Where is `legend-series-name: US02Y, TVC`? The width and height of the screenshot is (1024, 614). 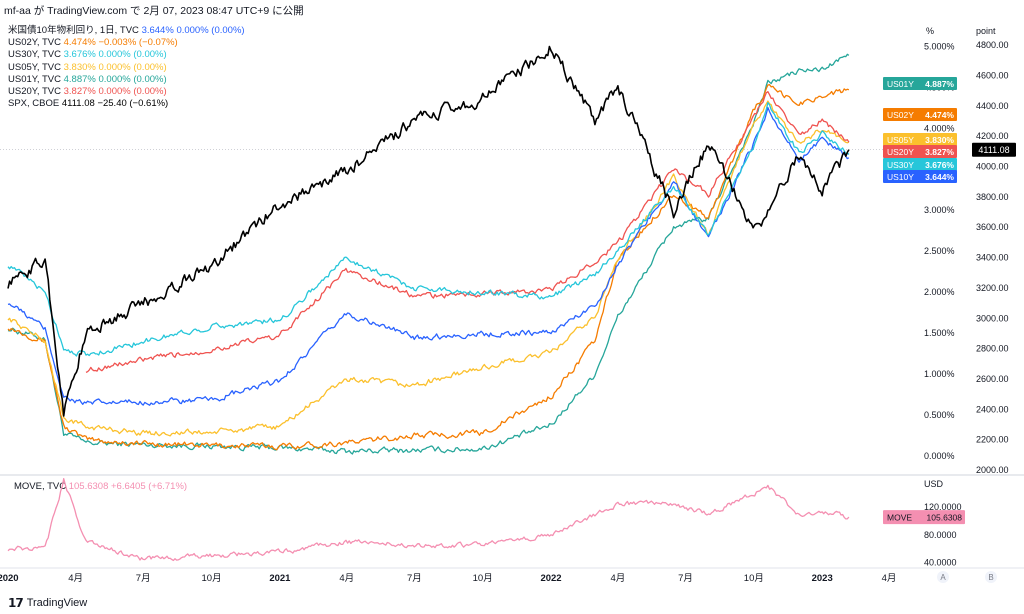 legend-series-name: US02Y, TVC is located at coordinates (36, 43).